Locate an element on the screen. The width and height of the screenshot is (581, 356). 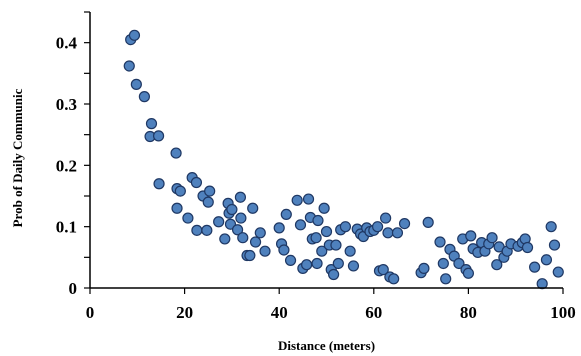
x-tick-label: 80 is located at coordinates (468, 312).